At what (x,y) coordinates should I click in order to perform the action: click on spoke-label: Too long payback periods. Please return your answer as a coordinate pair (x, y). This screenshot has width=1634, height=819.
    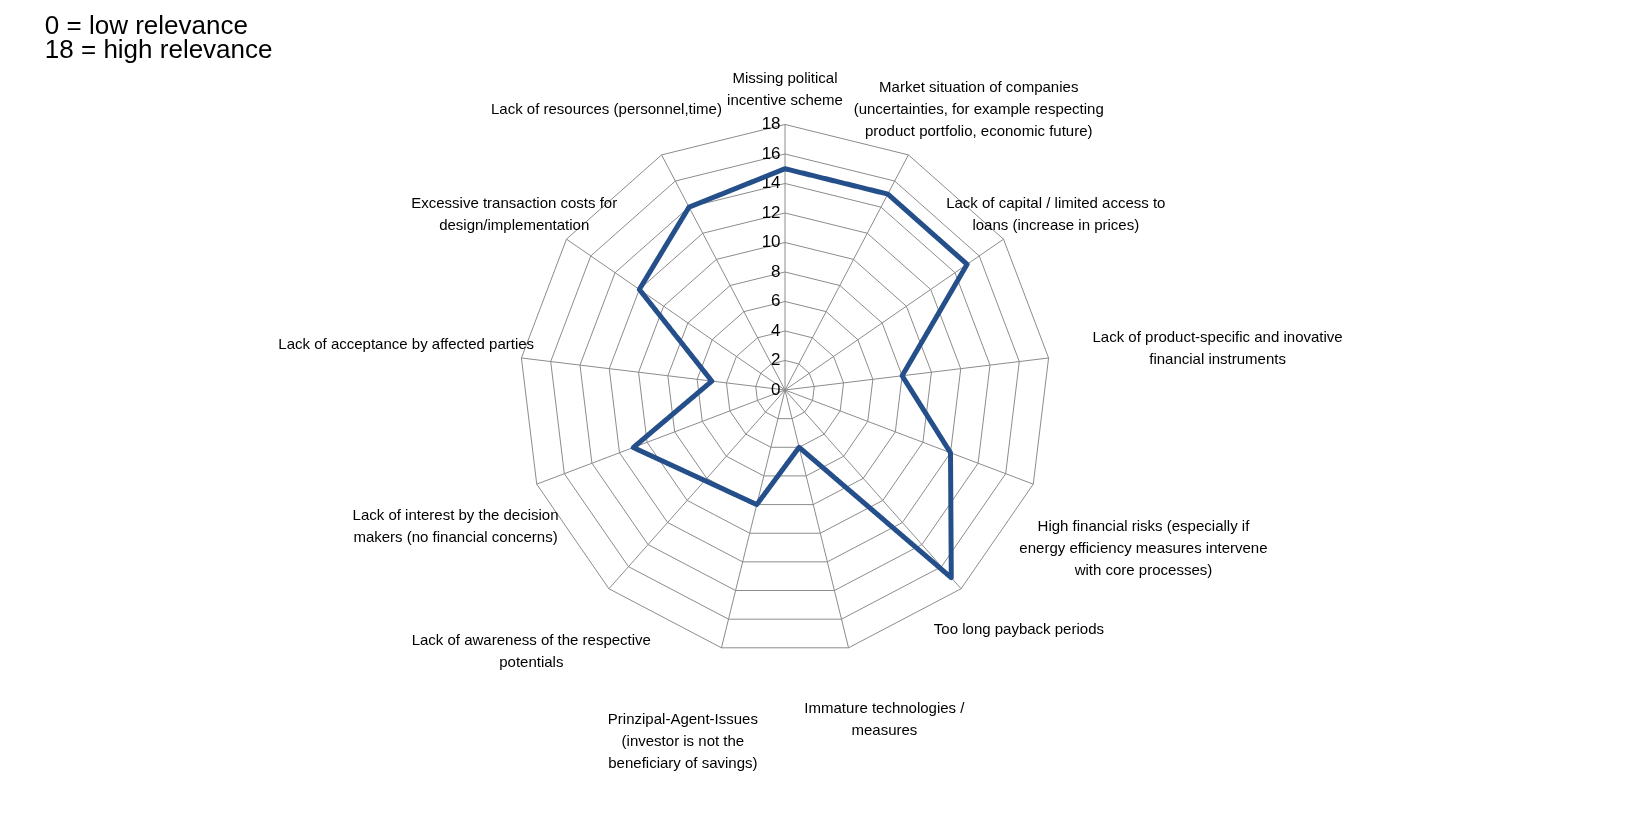
    Looking at the image, I should click on (1018, 629).